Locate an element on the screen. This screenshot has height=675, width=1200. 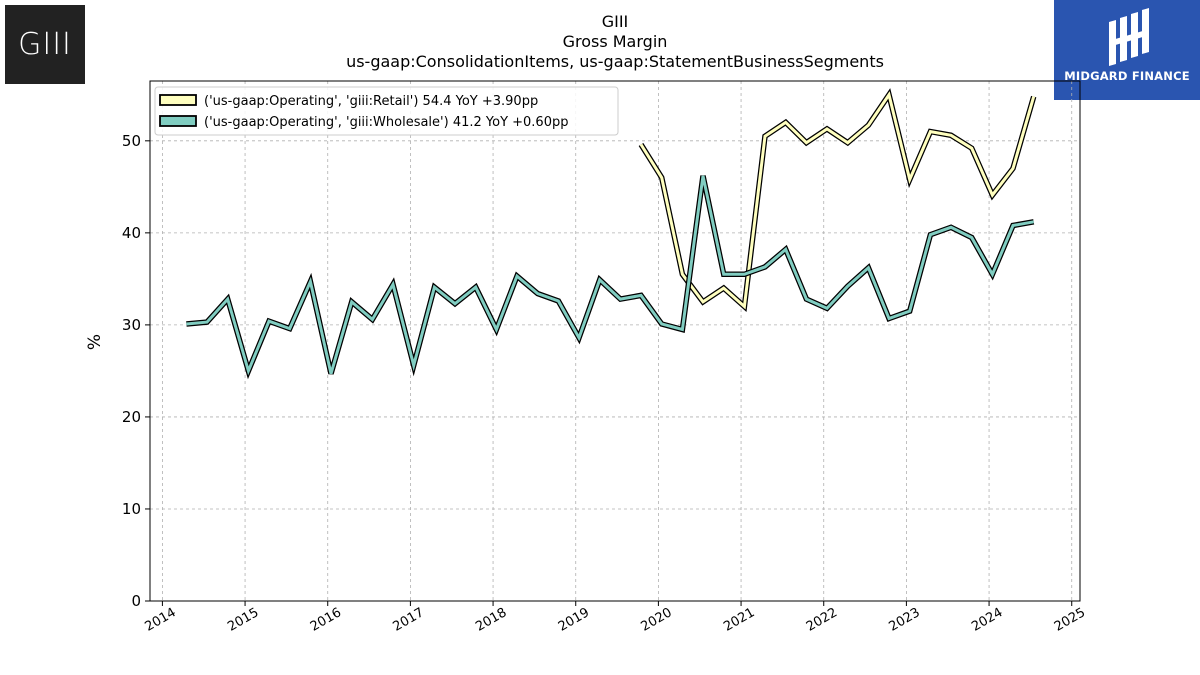
y-axis-label: % is located at coordinates (95, 342).